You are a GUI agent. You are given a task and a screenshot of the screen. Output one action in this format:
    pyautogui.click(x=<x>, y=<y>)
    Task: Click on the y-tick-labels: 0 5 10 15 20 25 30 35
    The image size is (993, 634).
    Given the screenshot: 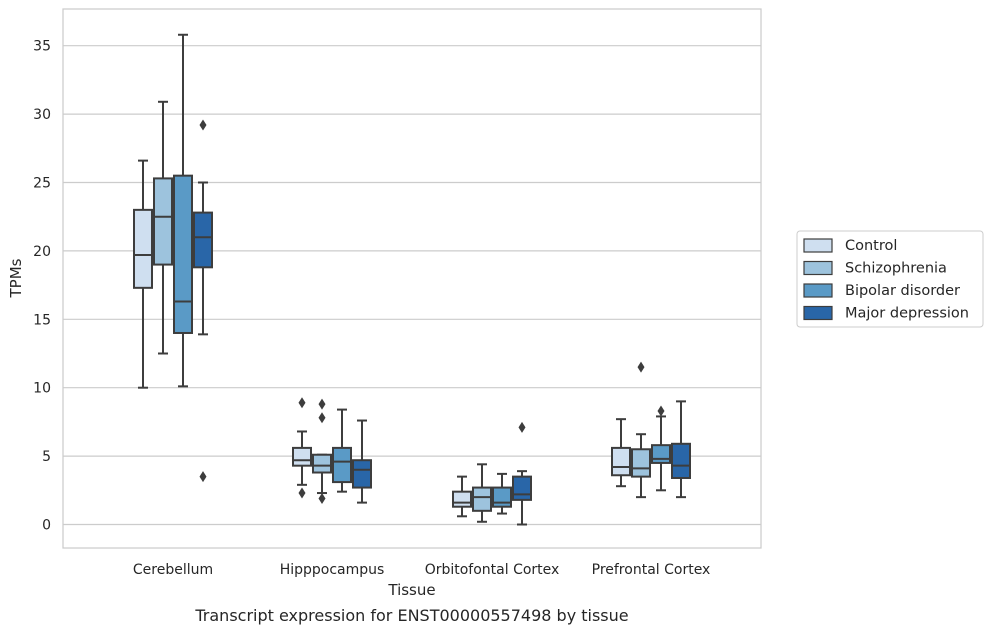 What is the action you would take?
    pyautogui.click(x=42, y=286)
    